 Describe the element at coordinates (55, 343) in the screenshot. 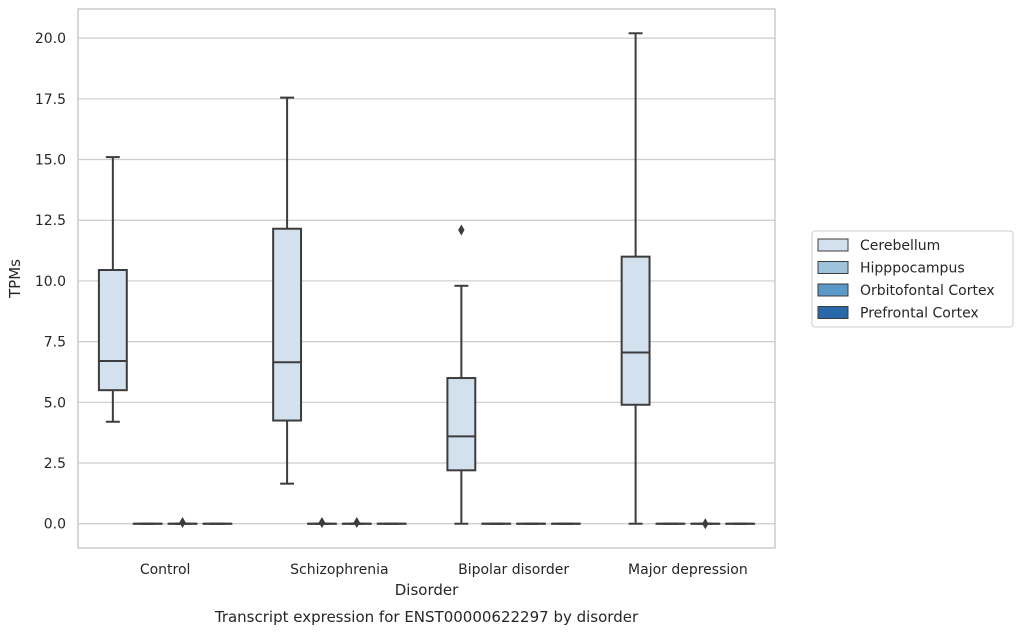

I see `y-tick-label: 7.5` at that location.